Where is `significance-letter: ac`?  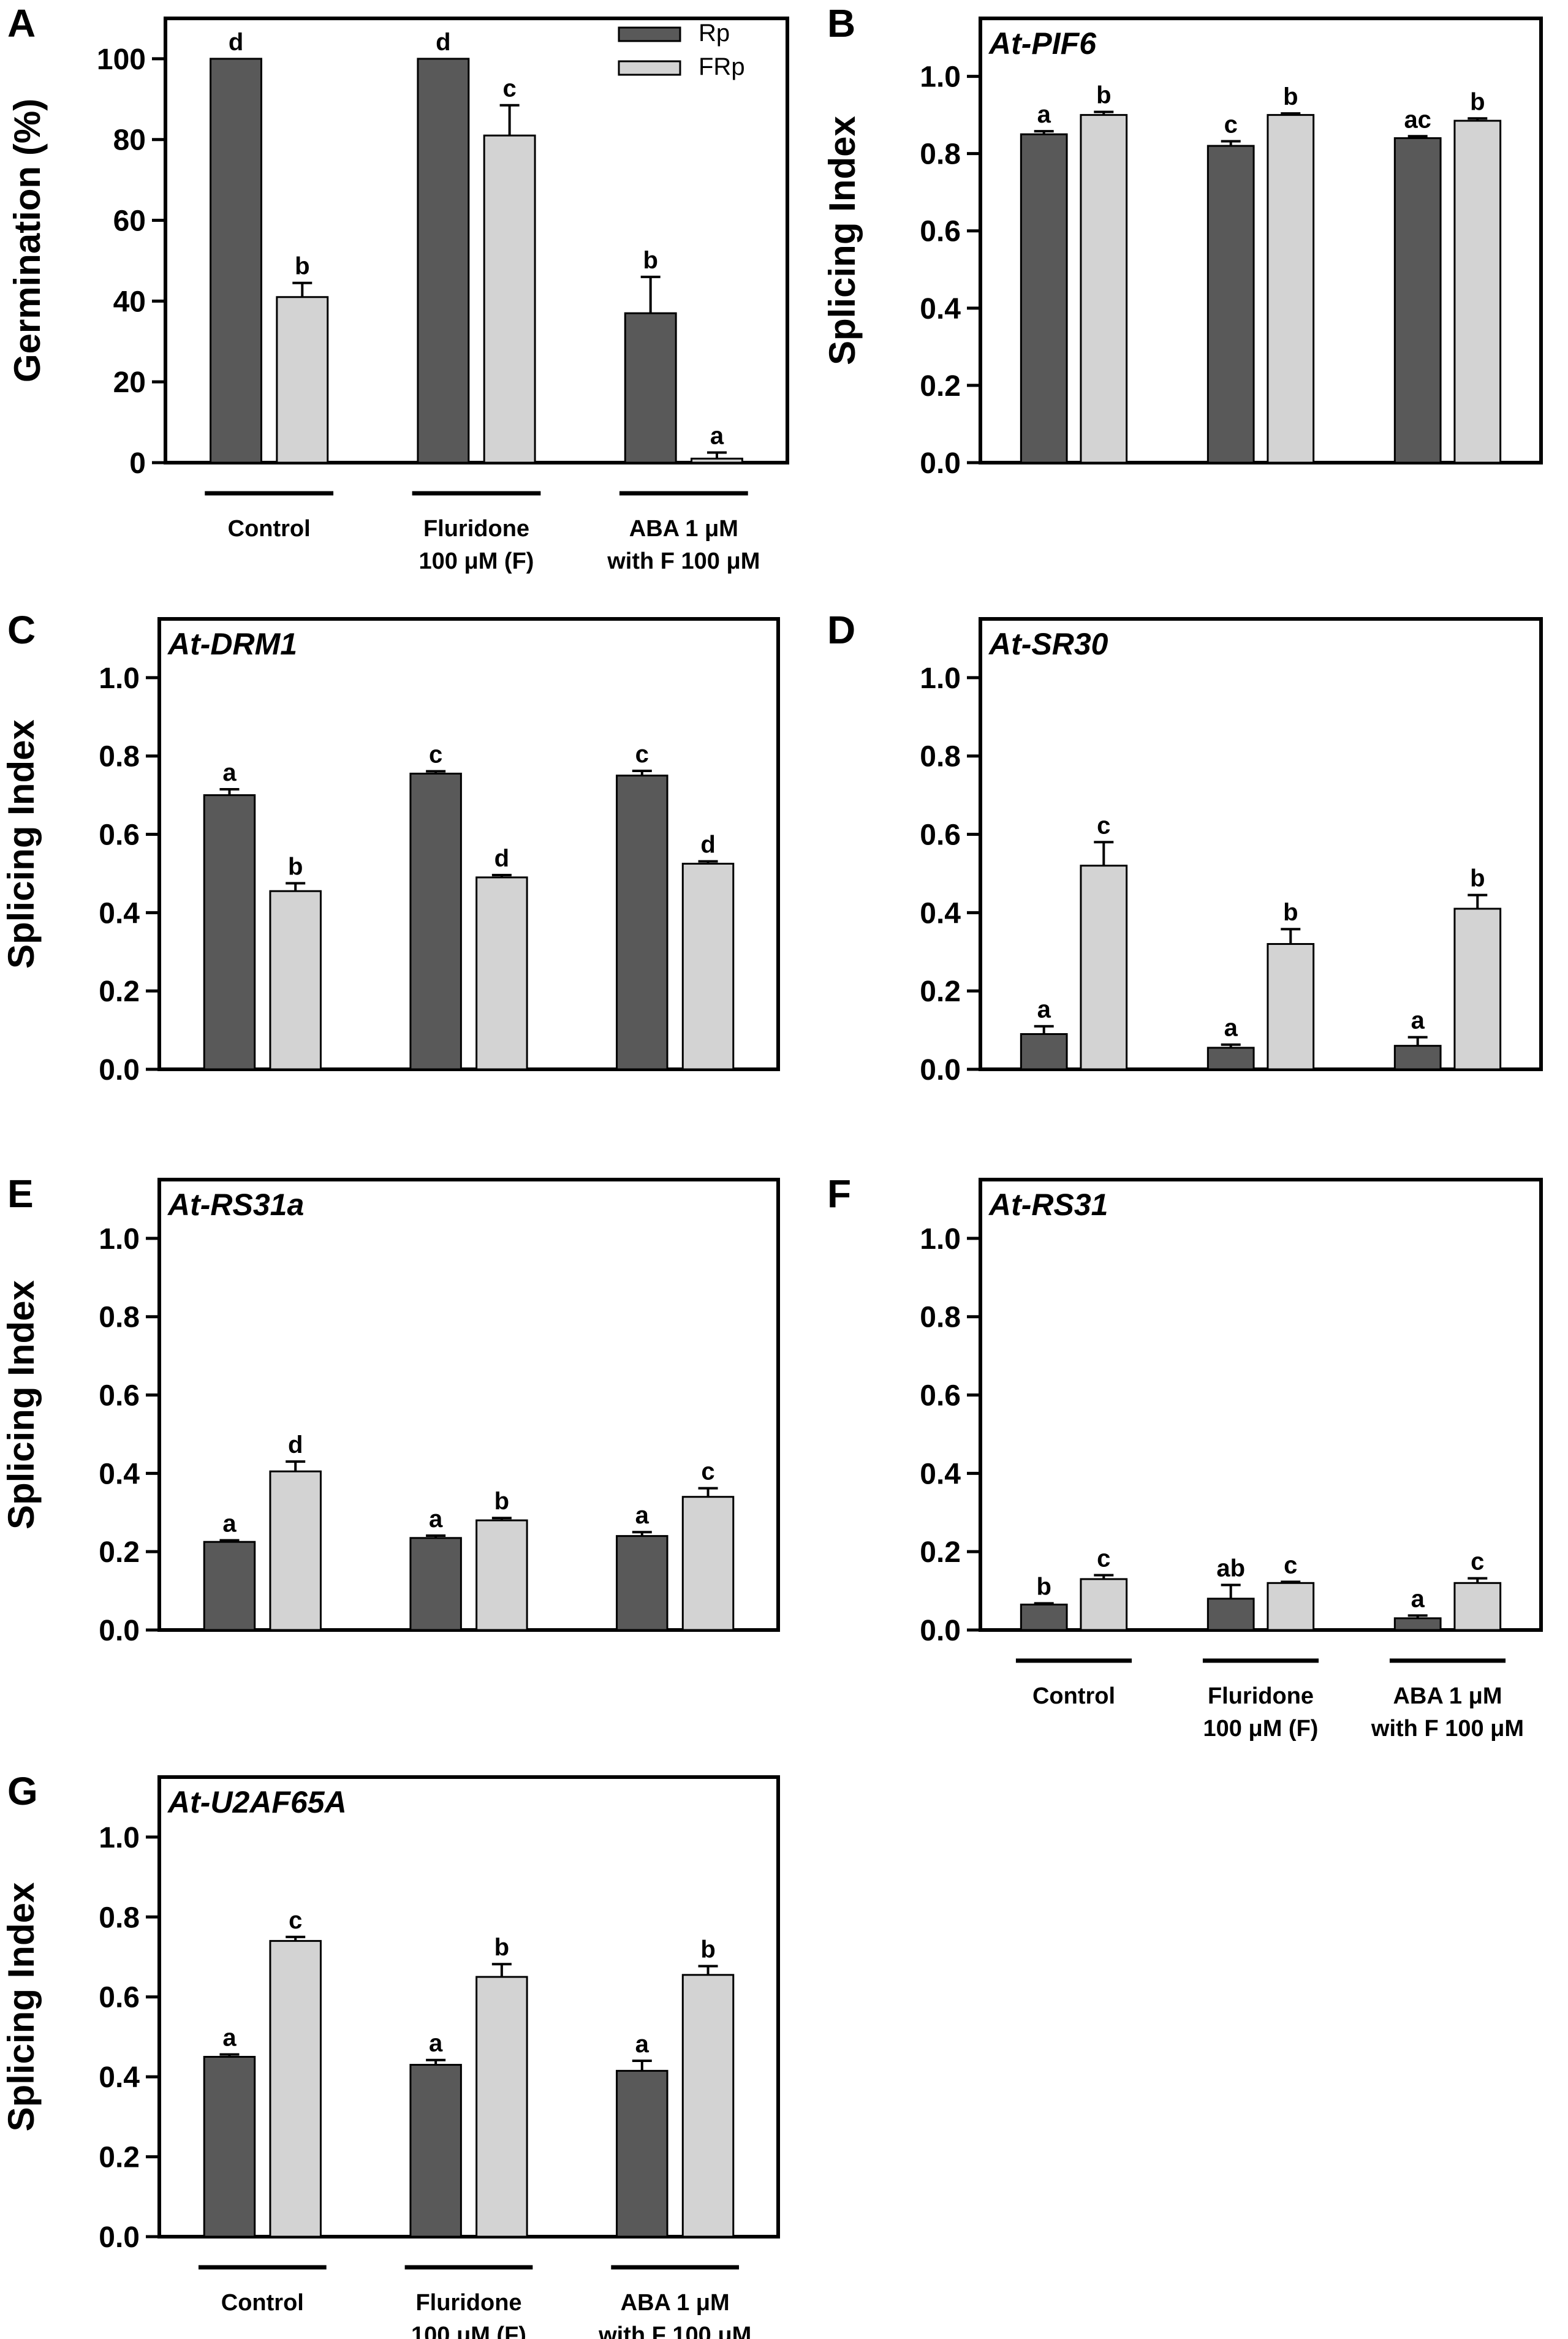
significance-letter: ac is located at coordinates (1418, 119).